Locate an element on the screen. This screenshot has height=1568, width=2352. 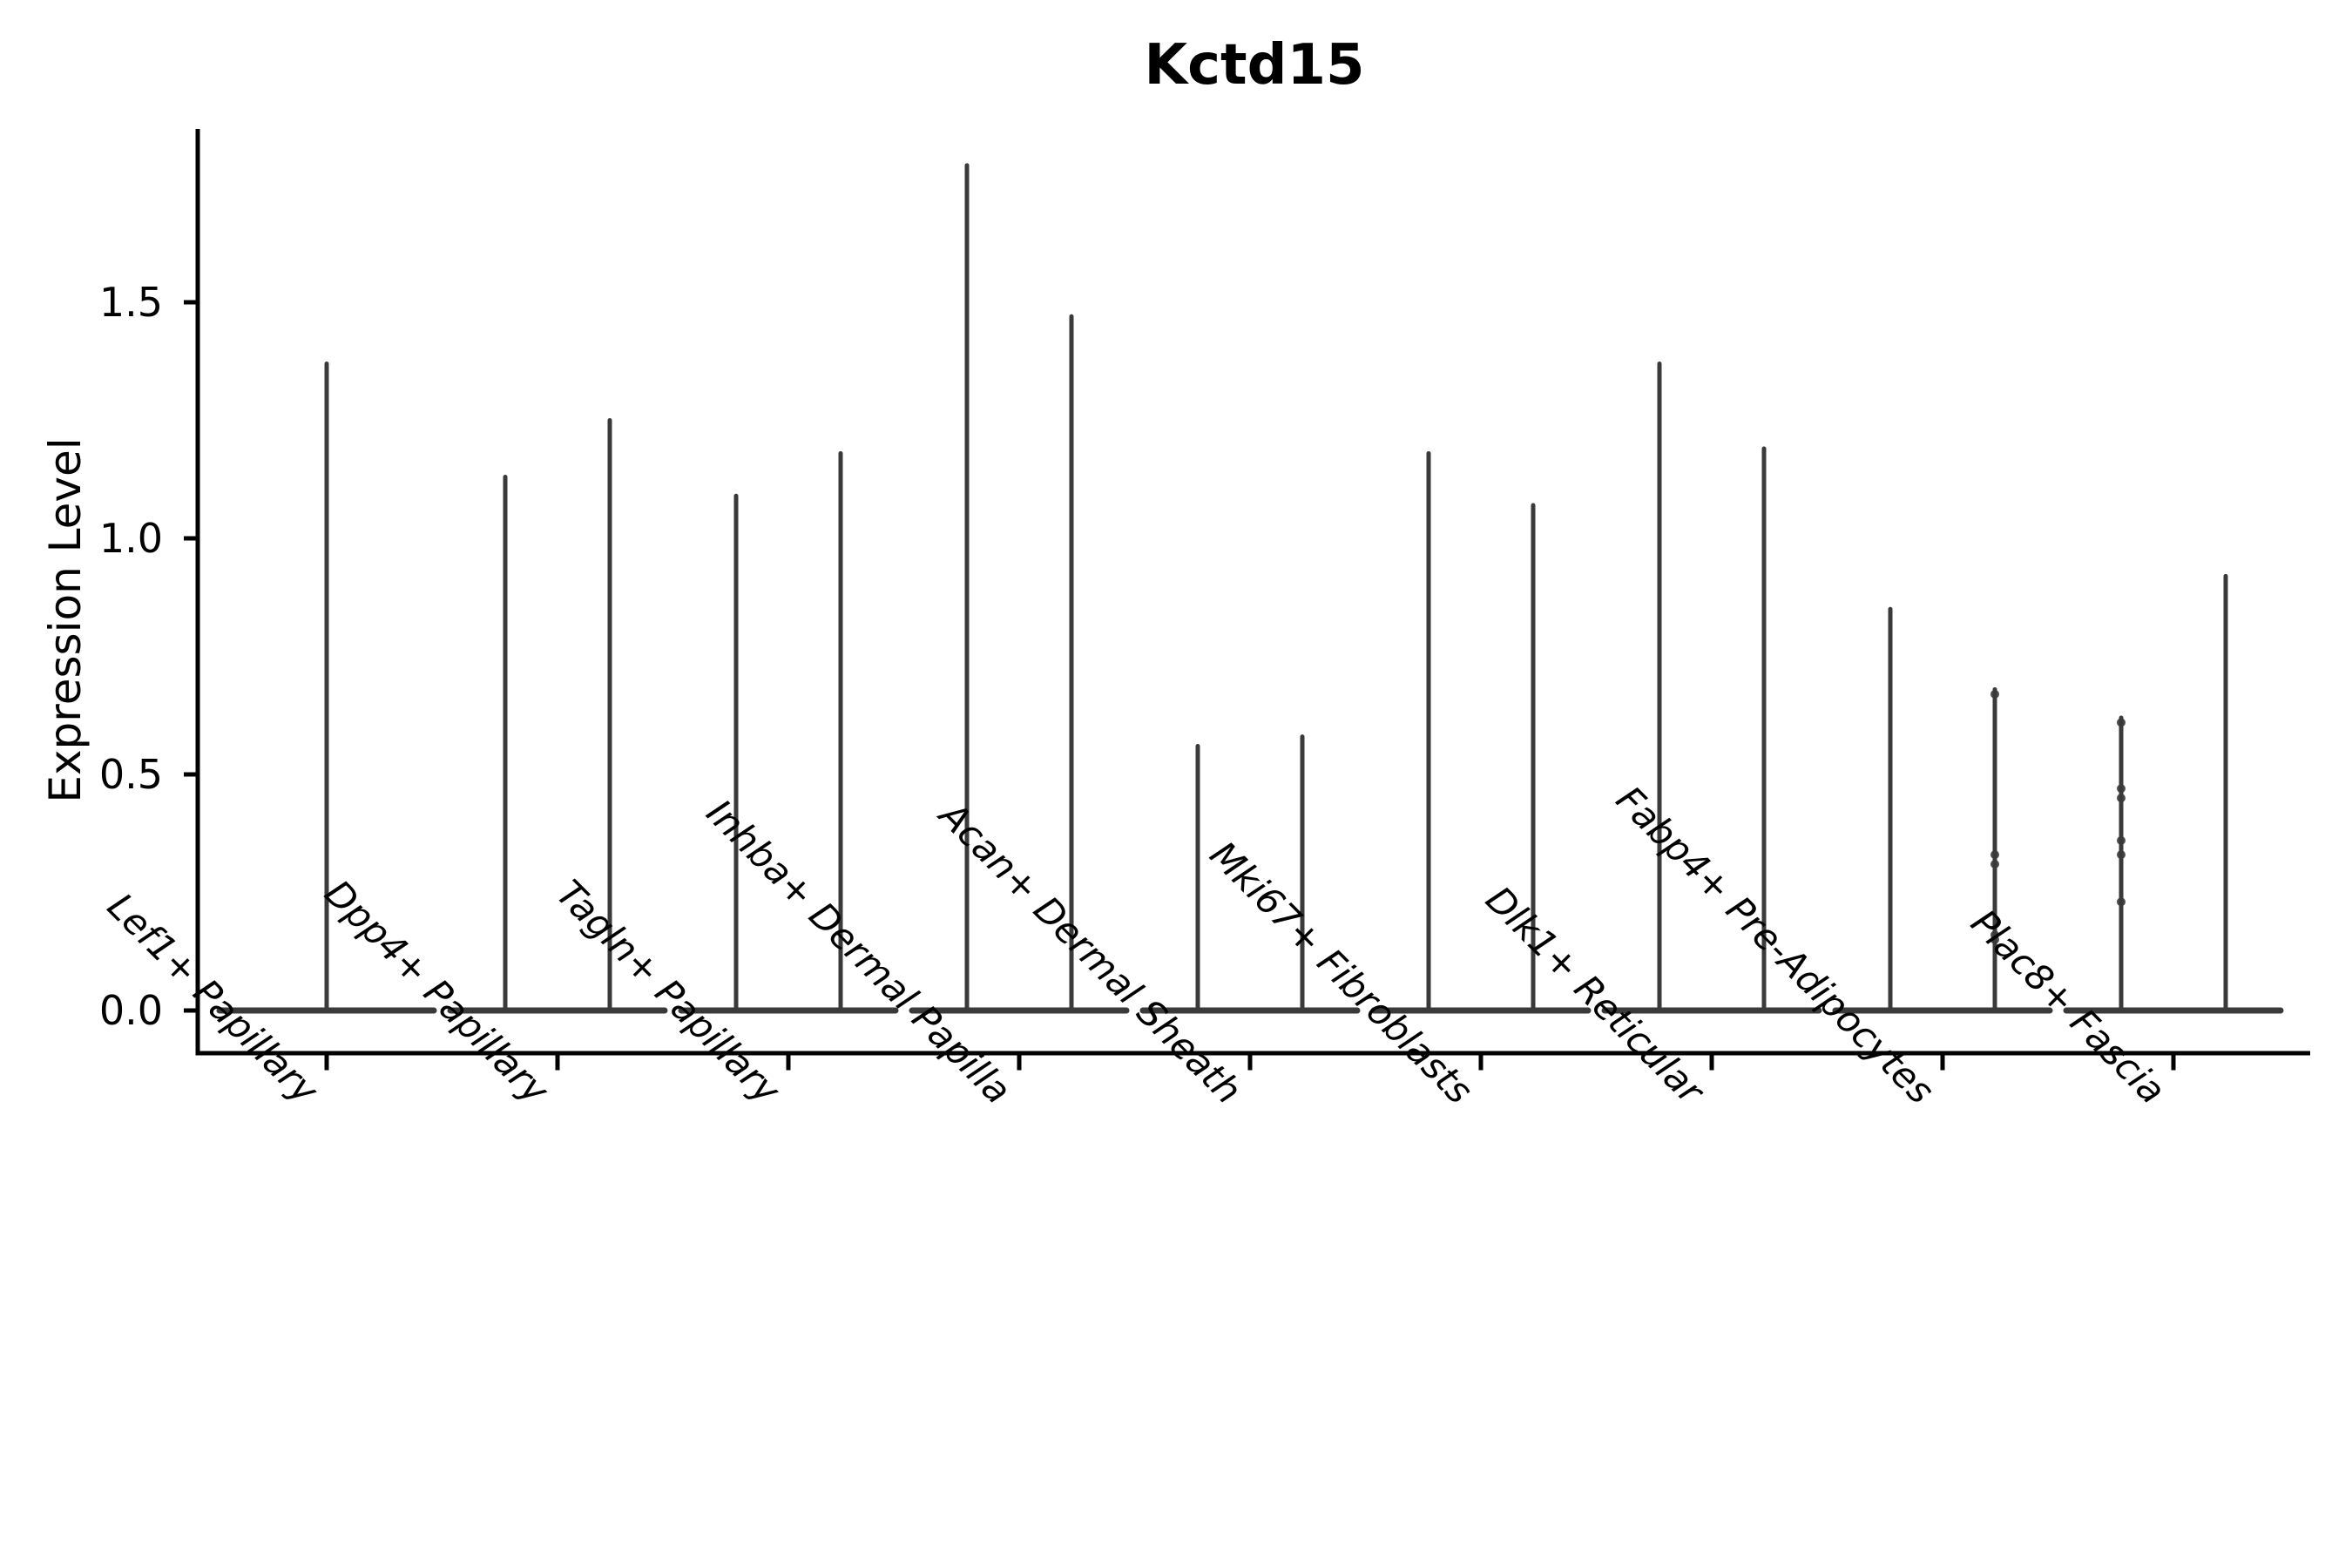
chart-title: Kctd15 is located at coordinates (1254, 66).